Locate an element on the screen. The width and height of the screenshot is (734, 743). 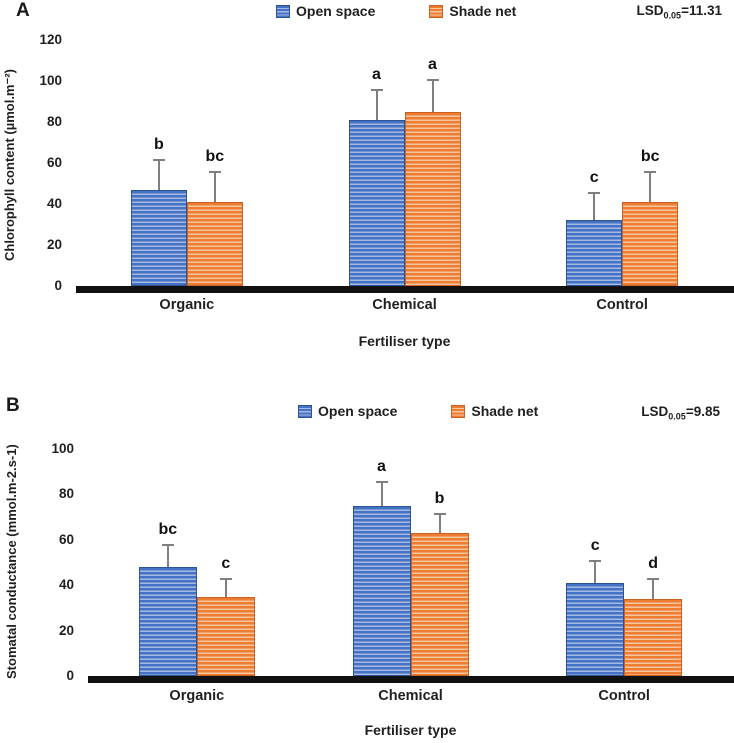
lsd-value: =11.31 is located at coordinates (701, 10).